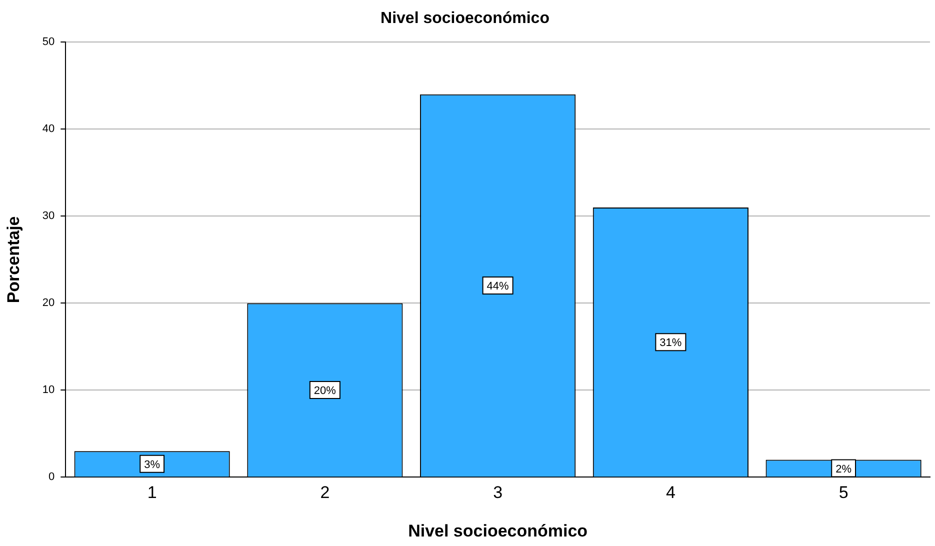 The width and height of the screenshot is (935, 546). What do you see at coordinates (152, 464) in the screenshot?
I see `data-label: 3%` at bounding box center [152, 464].